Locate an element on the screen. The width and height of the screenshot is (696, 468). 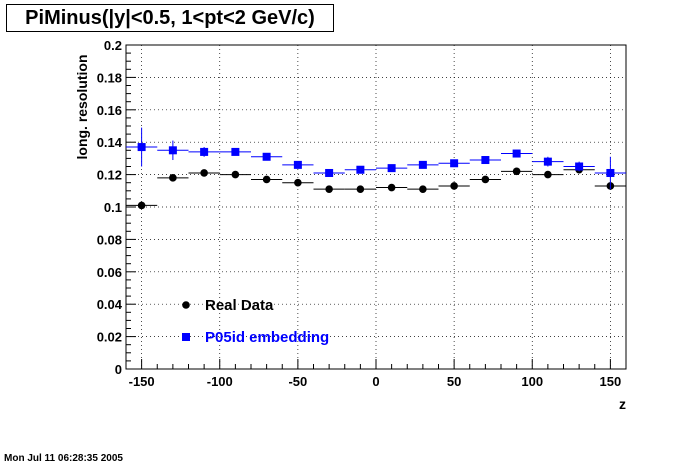
x-tick-label: -50 is located at coordinates (297, 381).